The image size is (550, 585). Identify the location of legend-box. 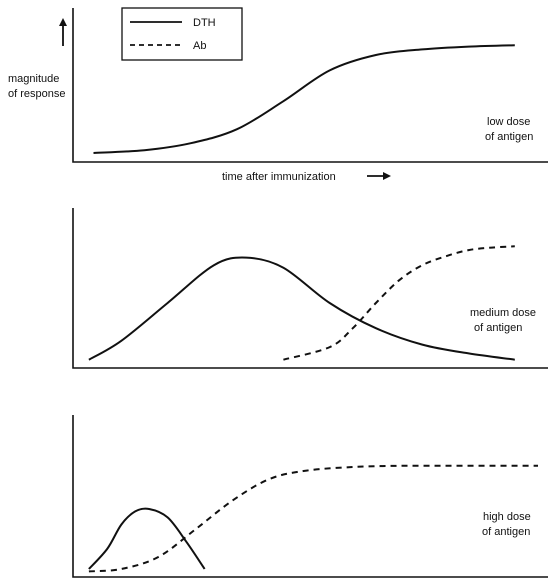
(182, 34).